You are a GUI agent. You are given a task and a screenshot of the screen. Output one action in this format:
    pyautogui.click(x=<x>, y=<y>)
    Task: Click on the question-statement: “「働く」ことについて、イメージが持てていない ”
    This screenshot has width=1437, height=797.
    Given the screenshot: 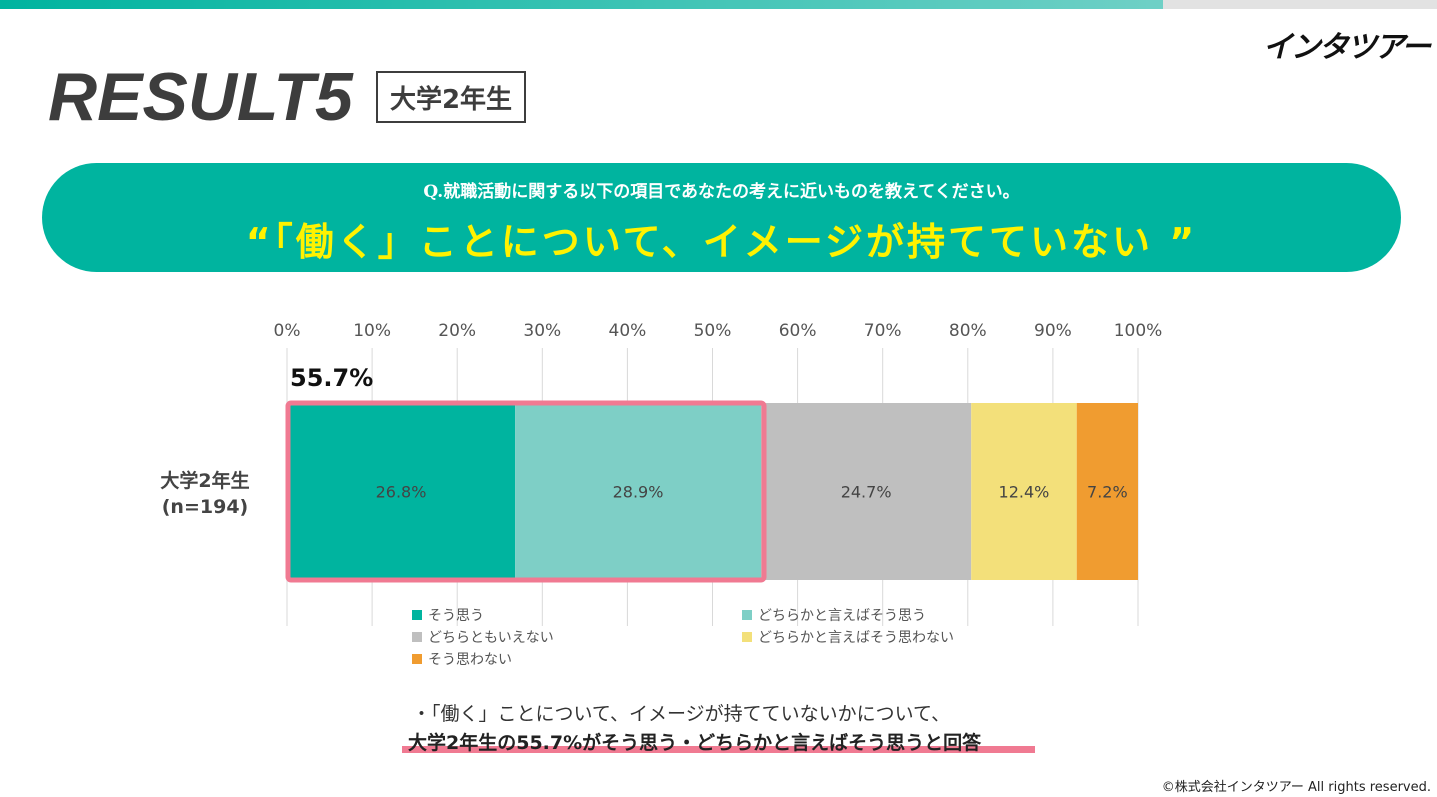 What is the action you would take?
    pyautogui.click(x=721, y=242)
    